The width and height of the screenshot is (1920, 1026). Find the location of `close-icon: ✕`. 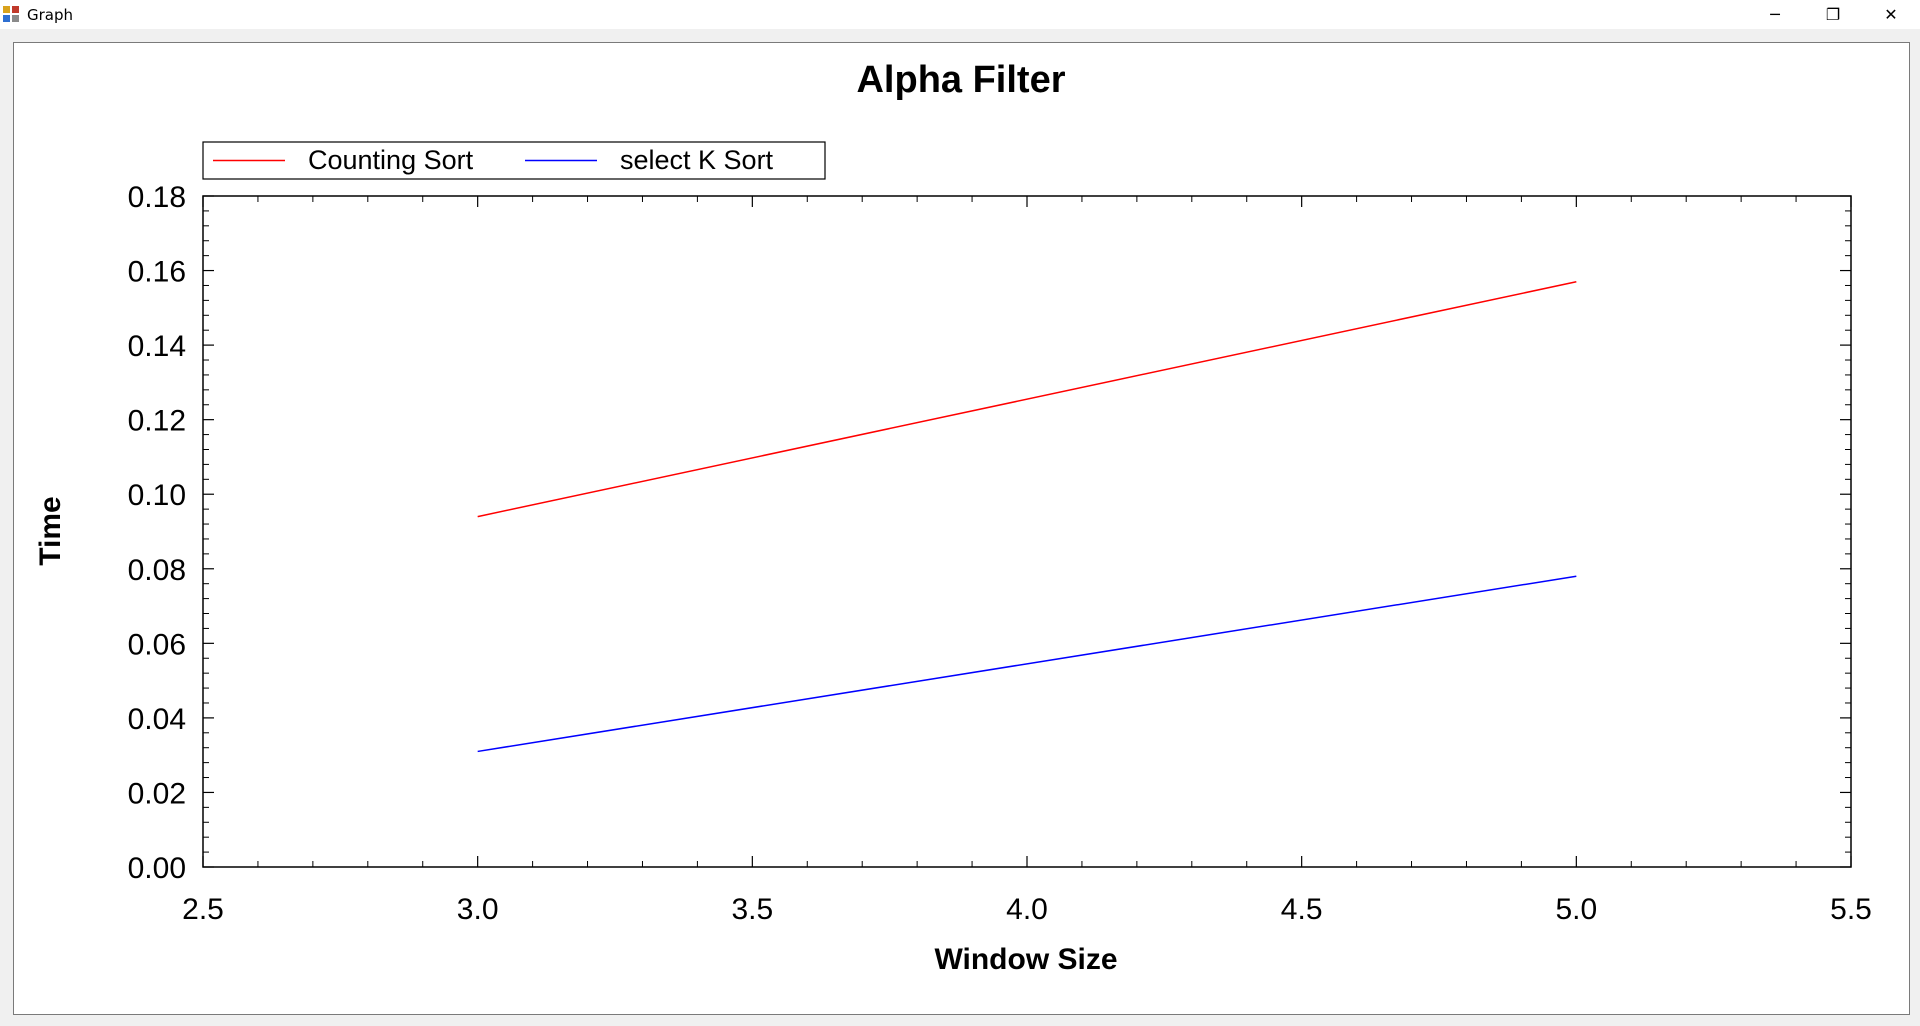

close-icon: ✕ is located at coordinates (1891, 14).